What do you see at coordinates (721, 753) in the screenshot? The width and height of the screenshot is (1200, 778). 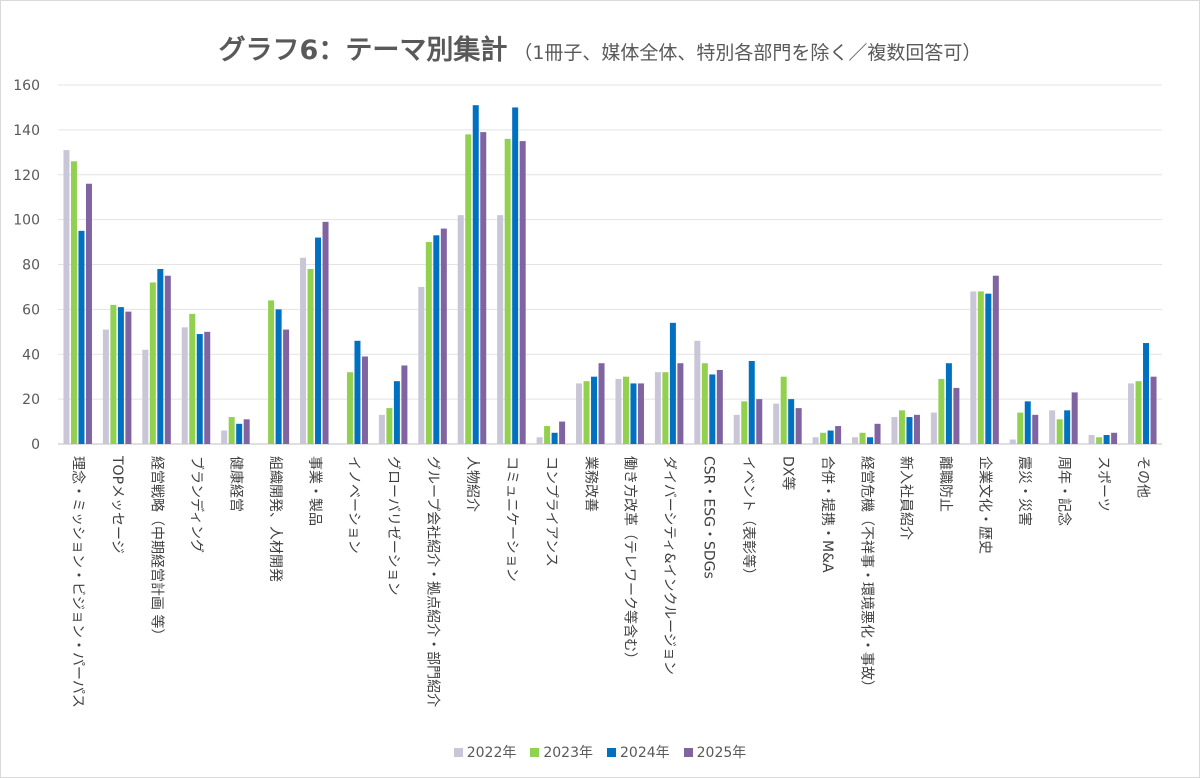 I see `legend-label: 2025年` at bounding box center [721, 753].